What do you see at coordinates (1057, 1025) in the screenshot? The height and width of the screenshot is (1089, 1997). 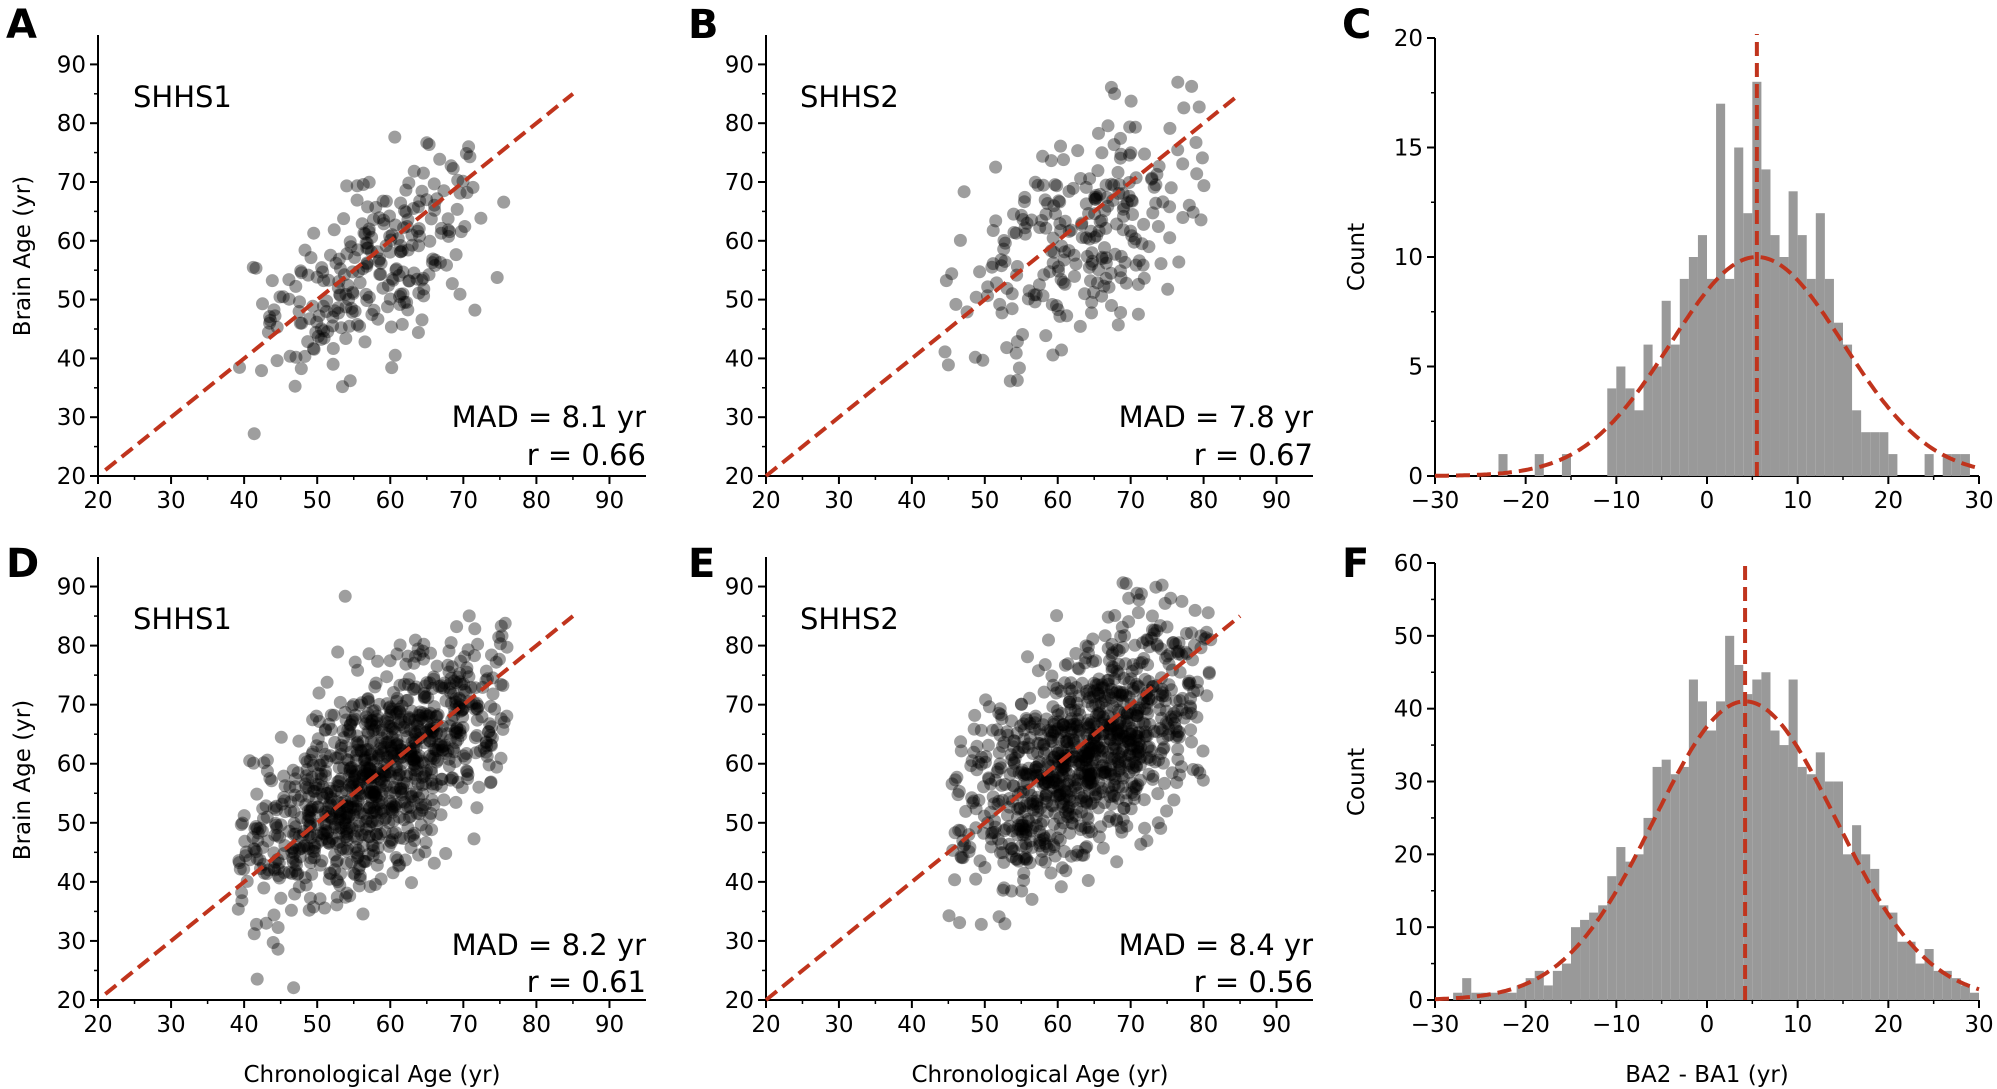 I see `x-tick-label: 60` at bounding box center [1057, 1025].